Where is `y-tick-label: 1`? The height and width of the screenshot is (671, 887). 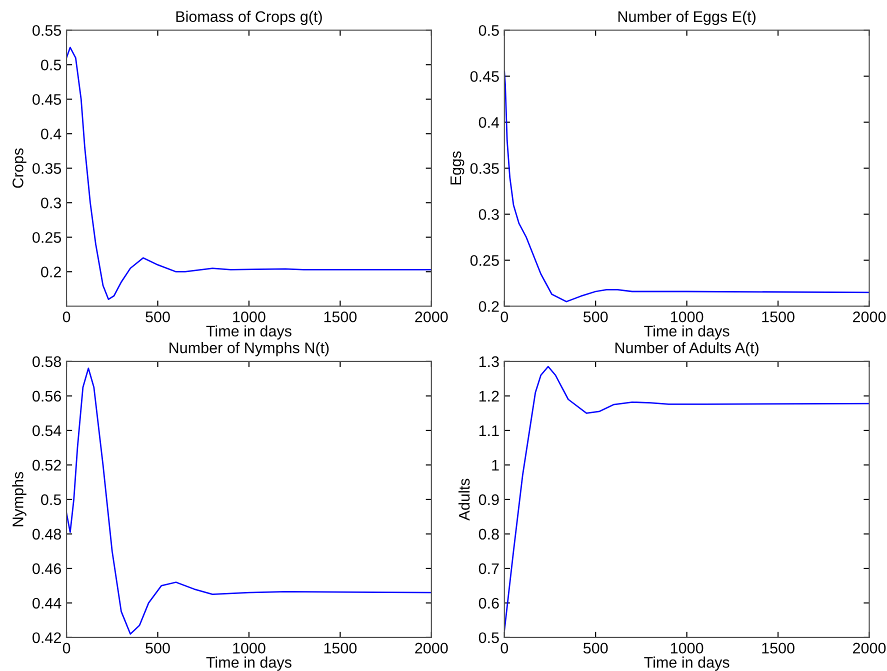
y-tick-label: 1 is located at coordinates (495, 465).